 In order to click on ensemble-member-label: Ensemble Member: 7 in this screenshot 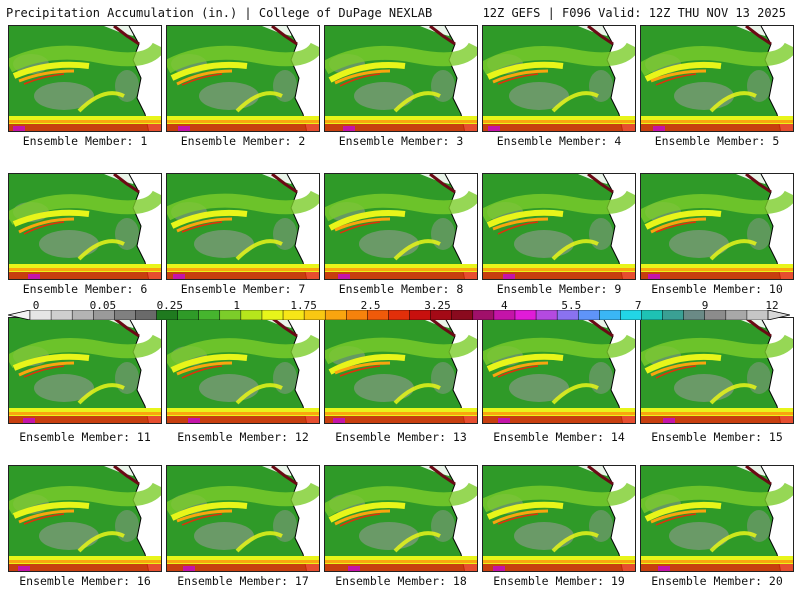, I will do `click(243, 289)`.